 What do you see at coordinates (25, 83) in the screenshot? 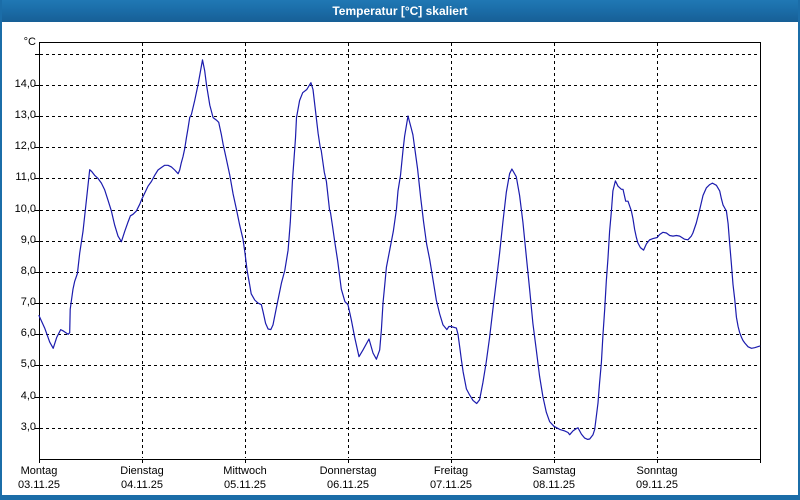
I see `y-tick-label: 14,0` at bounding box center [25, 83].